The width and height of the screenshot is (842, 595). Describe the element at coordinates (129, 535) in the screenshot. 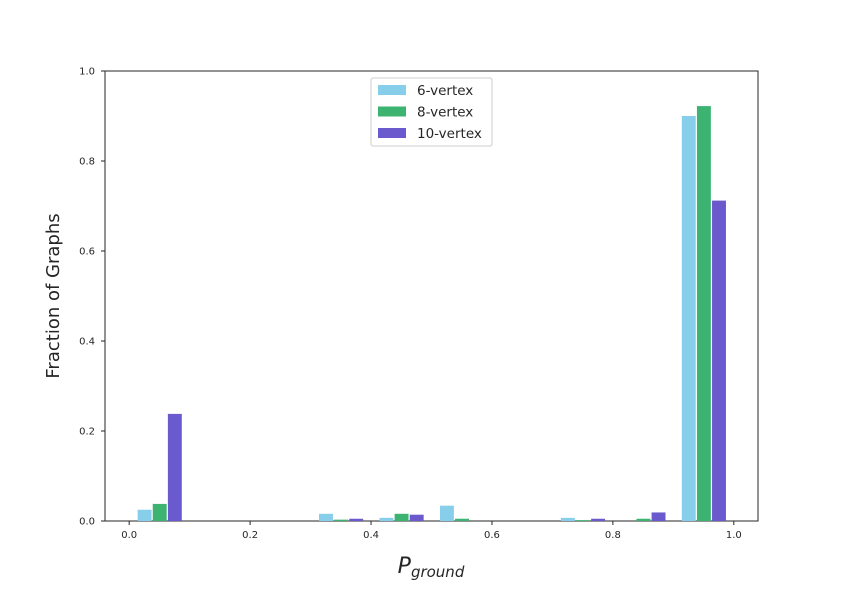

I see `x-tick-label: 0.0` at that location.